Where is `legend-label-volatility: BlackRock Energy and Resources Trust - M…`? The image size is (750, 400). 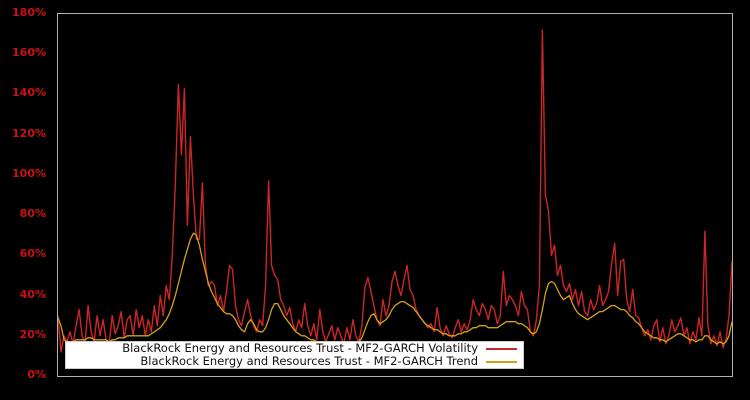 legend-label-volatility: BlackRock Energy and Resources Trust - M… is located at coordinates (300, 348).